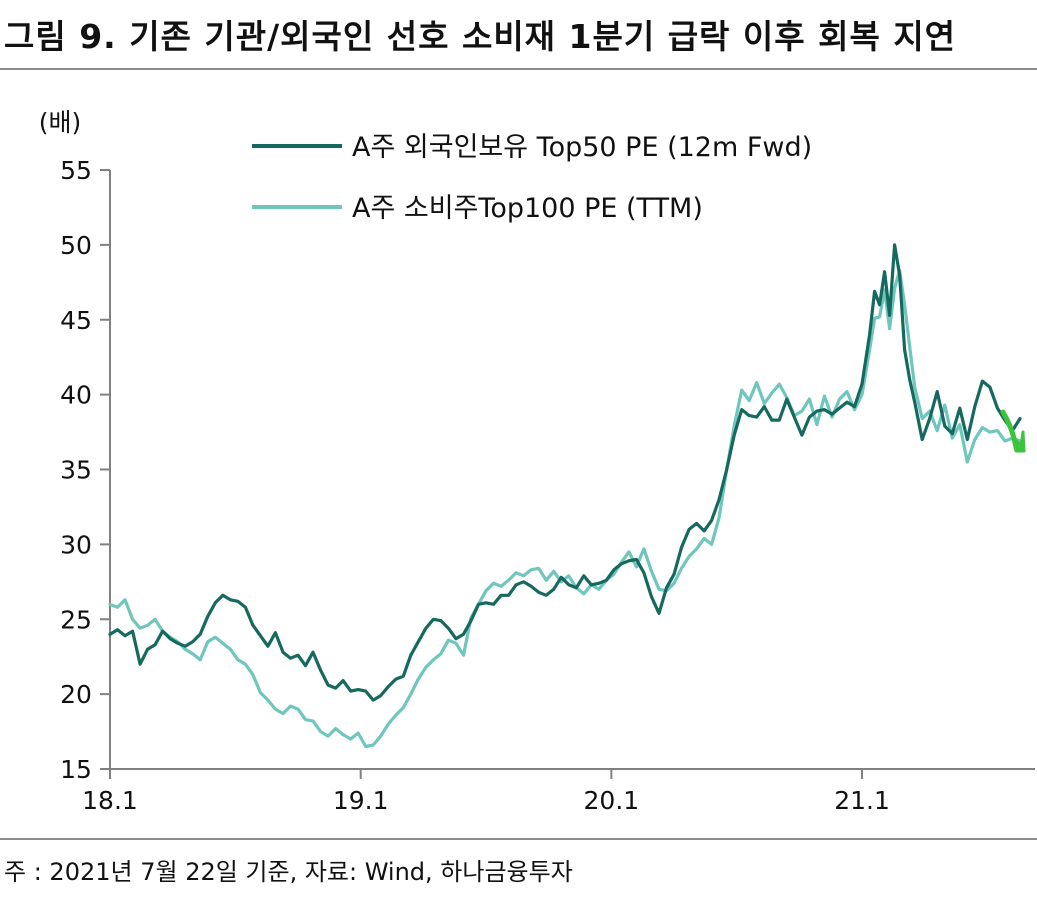 The image size is (1037, 905). What do you see at coordinates (76, 245) in the screenshot?
I see `y-tick-label: 50` at bounding box center [76, 245].